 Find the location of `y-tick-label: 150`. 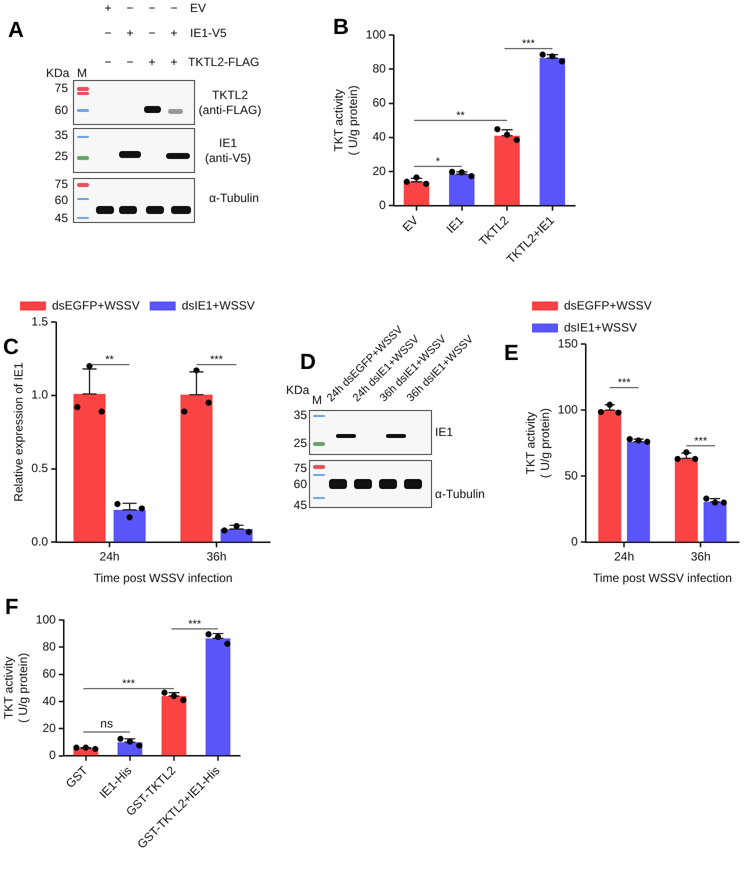

y-tick-label: 150 is located at coordinates (568, 343).